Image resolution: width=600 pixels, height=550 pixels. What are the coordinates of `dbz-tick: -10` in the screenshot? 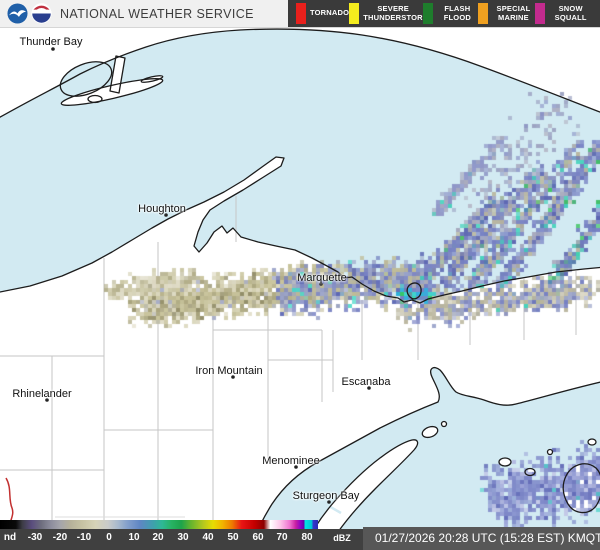 It's located at (84, 537).